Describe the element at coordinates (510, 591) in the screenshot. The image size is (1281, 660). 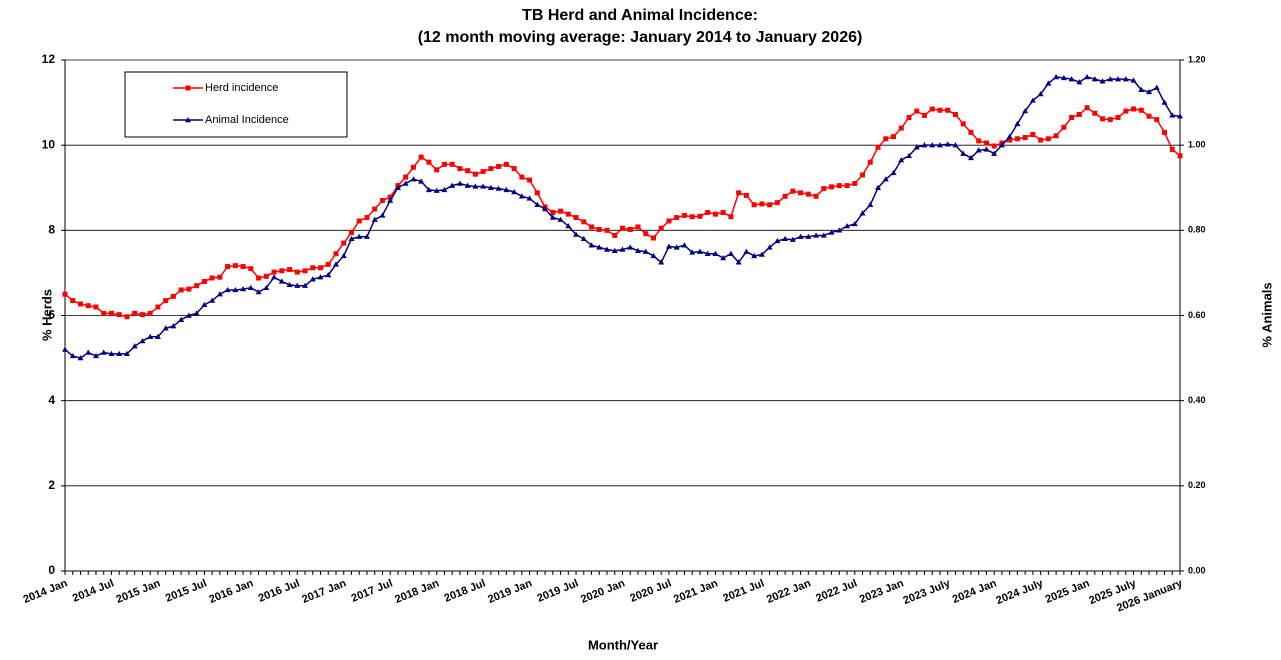
I see `x-tick-label: 2019 Jan` at that location.